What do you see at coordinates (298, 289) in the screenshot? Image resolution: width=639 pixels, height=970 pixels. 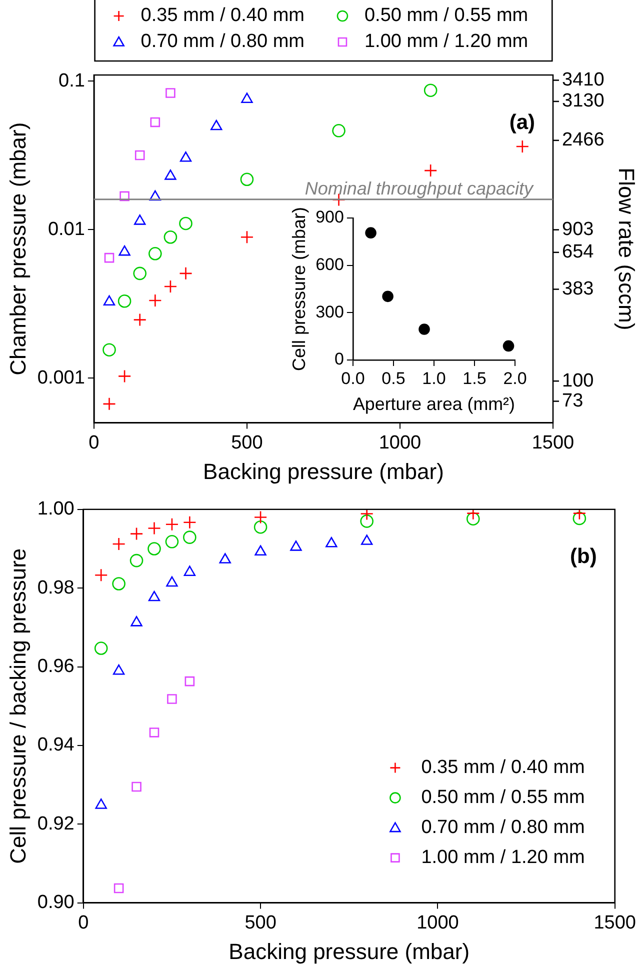 I see `y-axis-title: Cell pressure (mbar)` at bounding box center [298, 289].